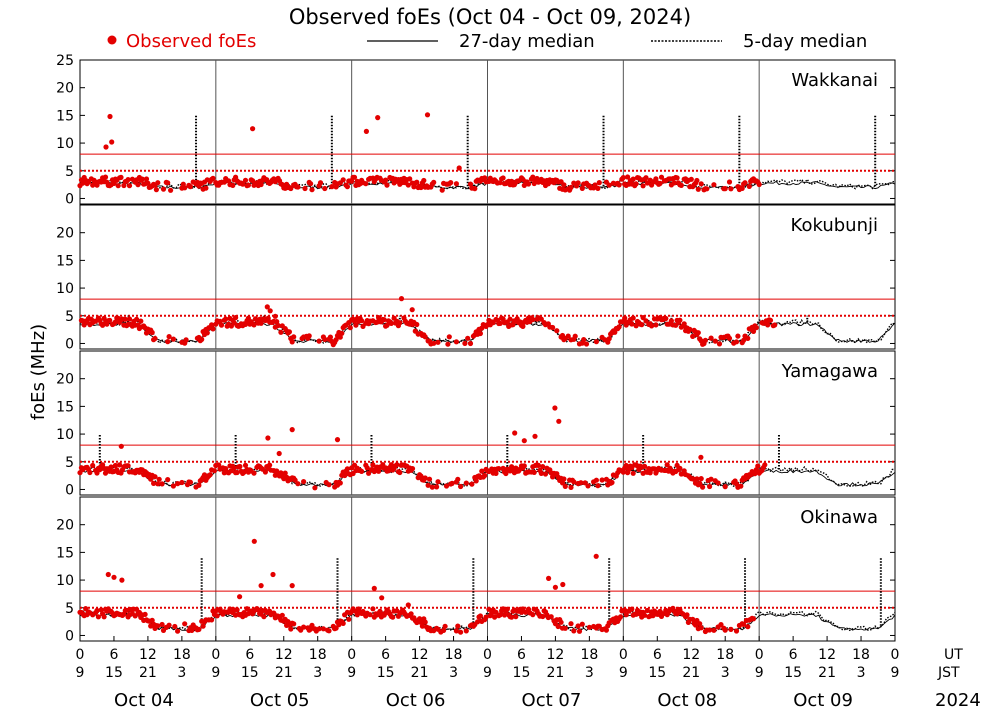 This screenshot has height=714, width=1000. What do you see at coordinates (725, 673) in the screenshot?
I see `x-tick-label-jst: 3` at bounding box center [725, 673].